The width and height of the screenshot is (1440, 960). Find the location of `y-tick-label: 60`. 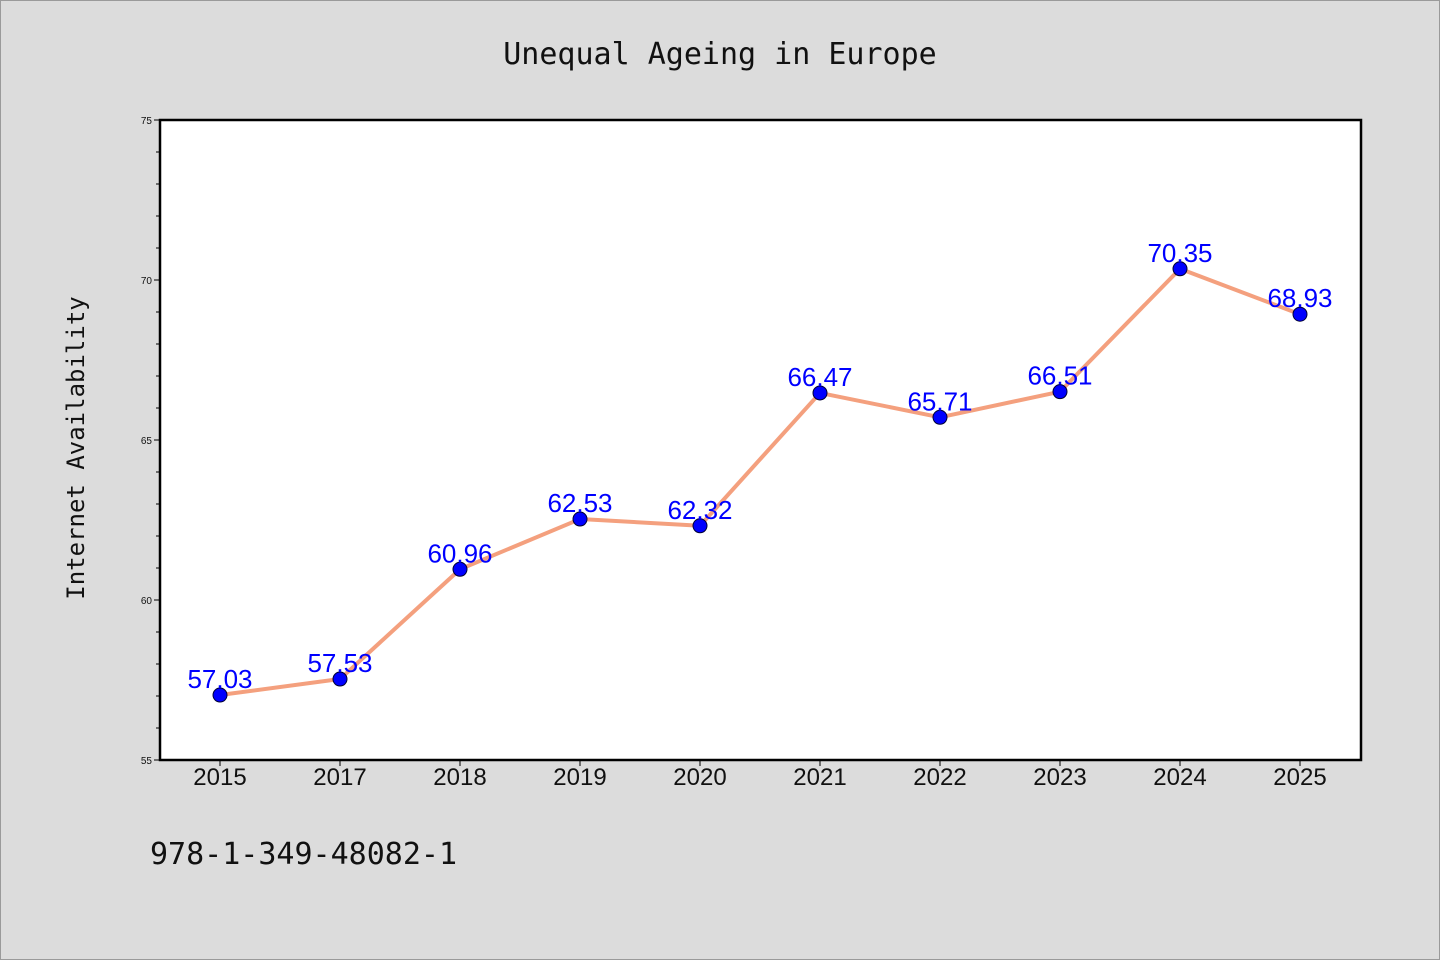

y-tick-label: 60 is located at coordinates (147, 601).